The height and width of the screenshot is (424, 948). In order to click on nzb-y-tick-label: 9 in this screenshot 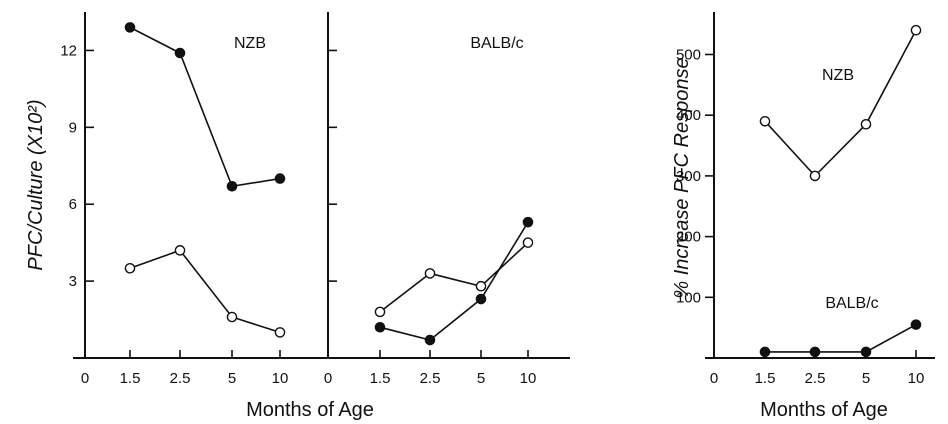, I will do `click(73, 127)`.